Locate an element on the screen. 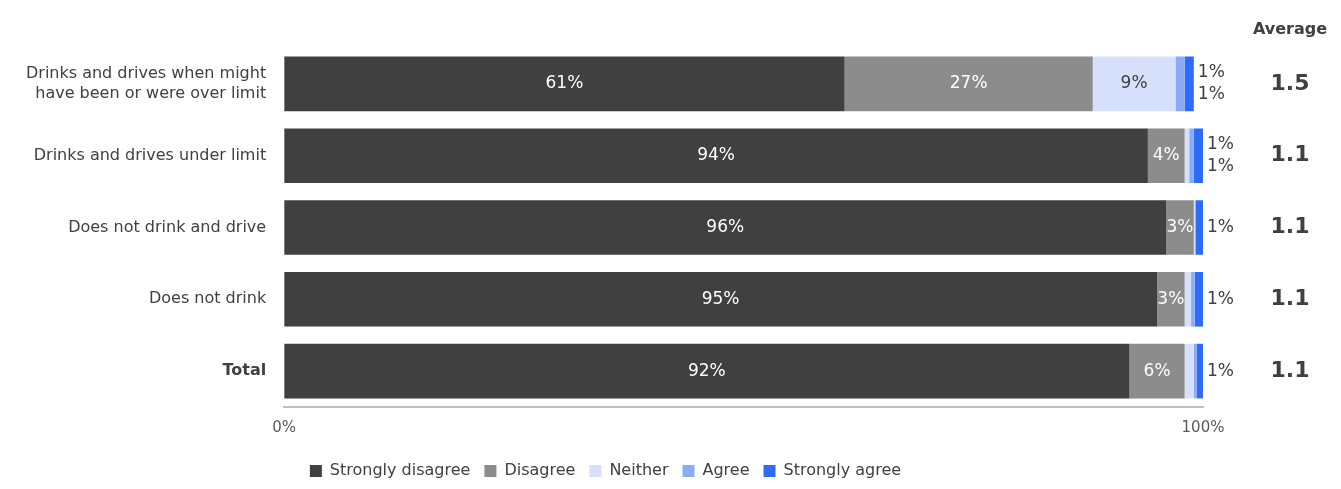 This screenshot has height=489, width=1341. data-label: 94% is located at coordinates (716, 154).